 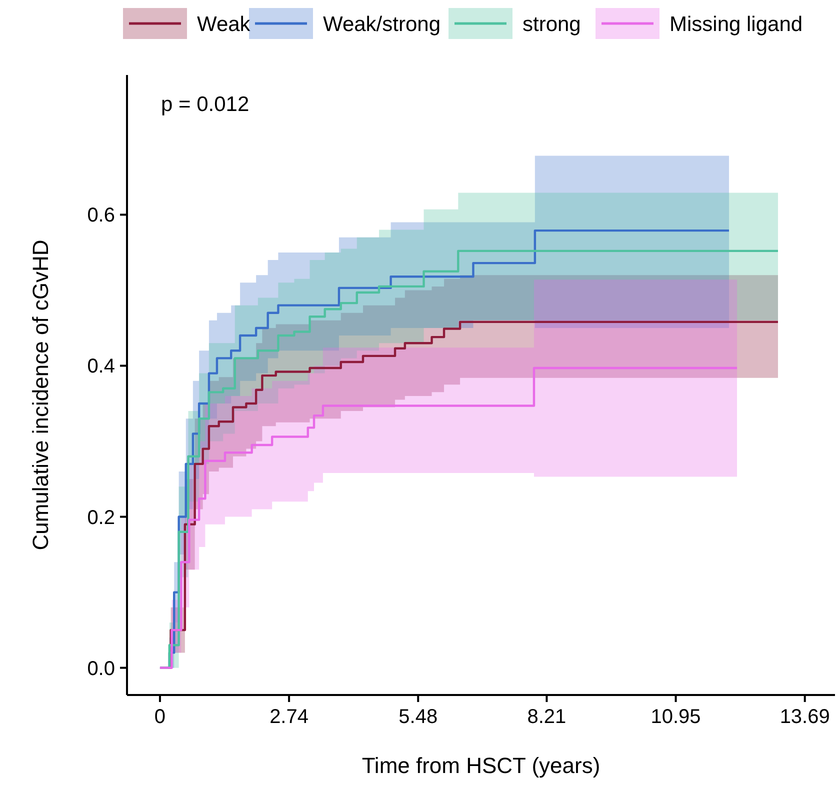 What do you see at coordinates (381, 24) in the screenshot?
I see `legend-label: Weak/strong` at bounding box center [381, 24].